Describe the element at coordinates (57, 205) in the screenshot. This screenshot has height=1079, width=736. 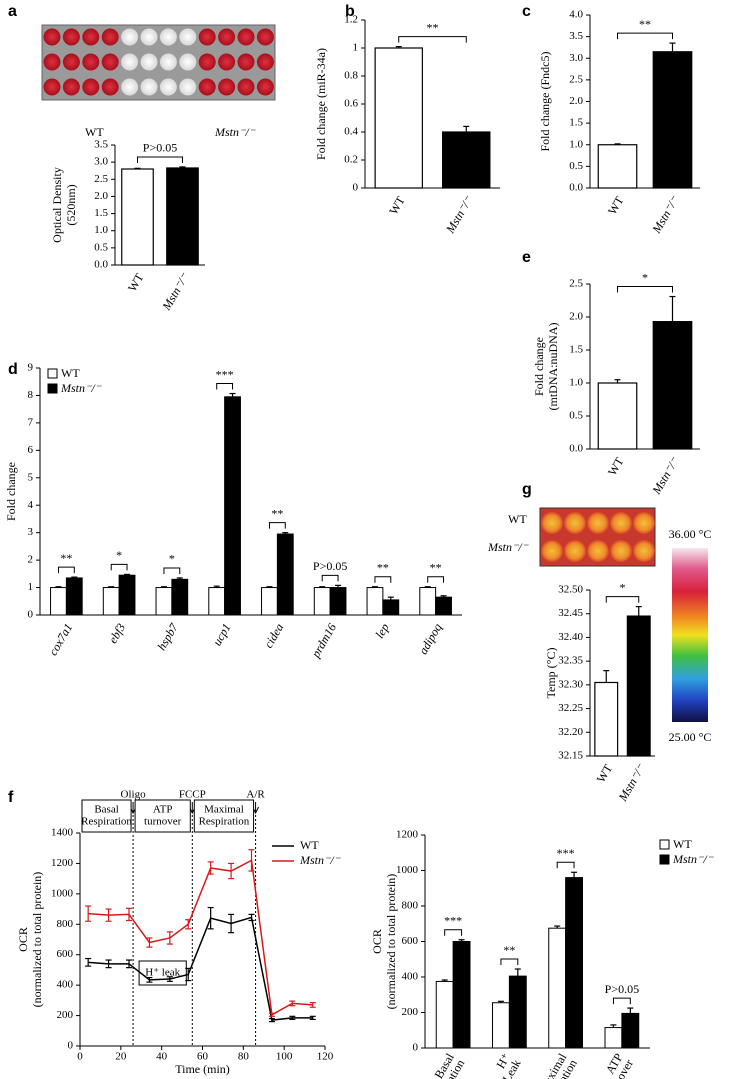
I see `y-axis-label: Optical Density` at that location.